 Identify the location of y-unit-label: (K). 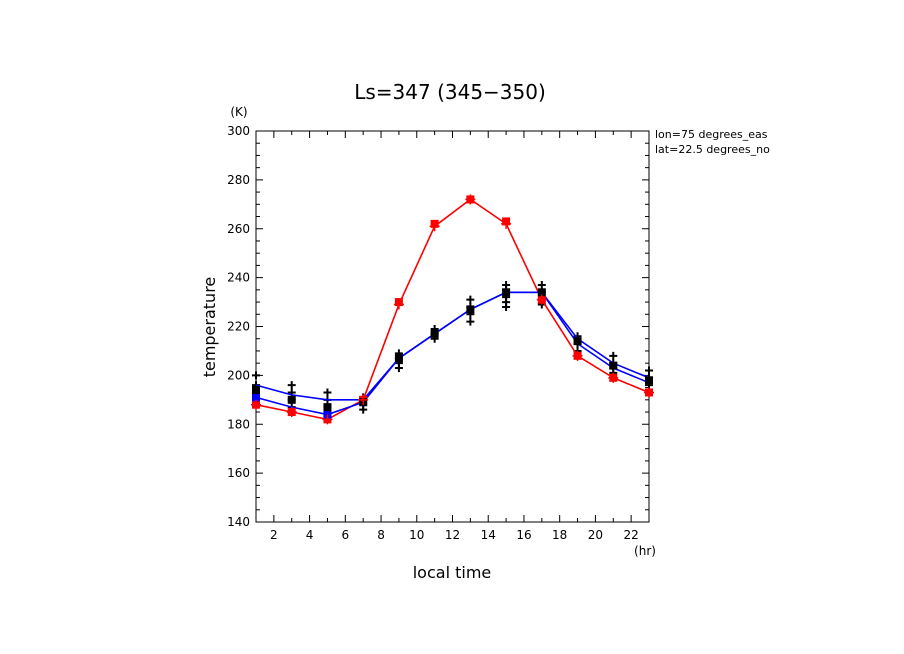
(238, 112).